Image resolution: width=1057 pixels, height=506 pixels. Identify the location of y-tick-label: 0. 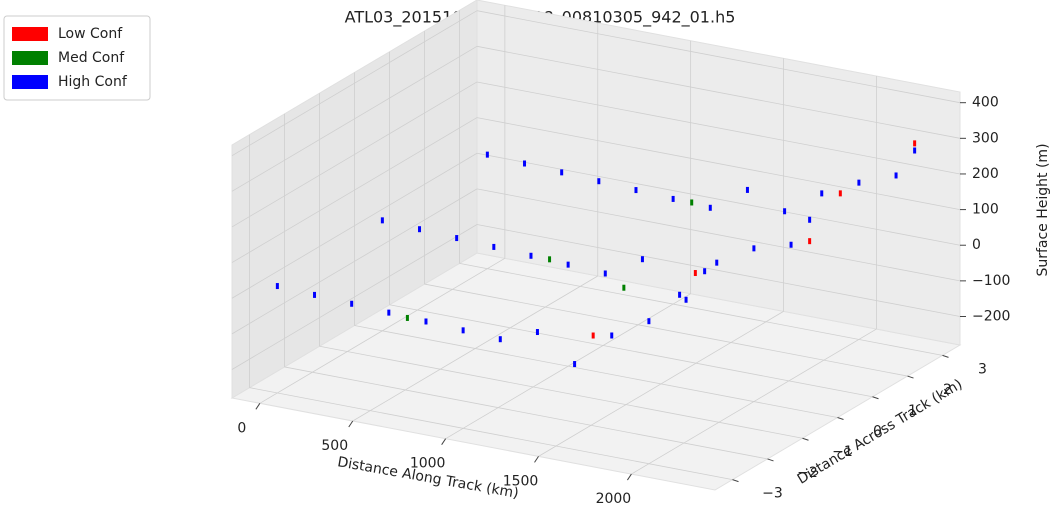
(877, 432).